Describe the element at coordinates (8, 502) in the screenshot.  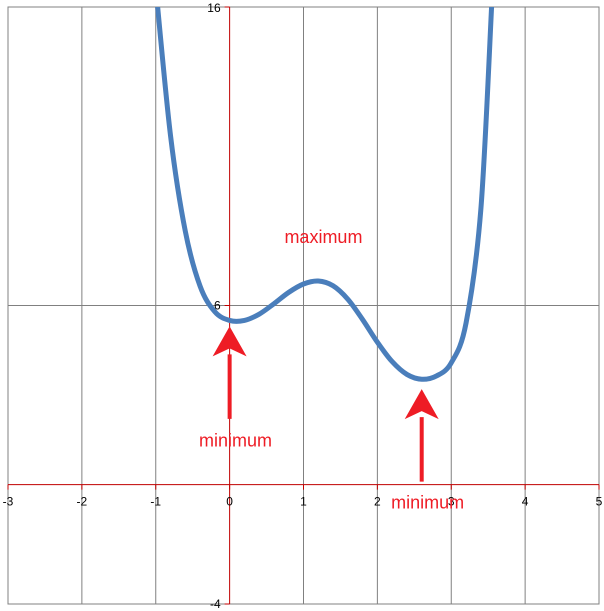
I see `x-tick-label: -3` at that location.